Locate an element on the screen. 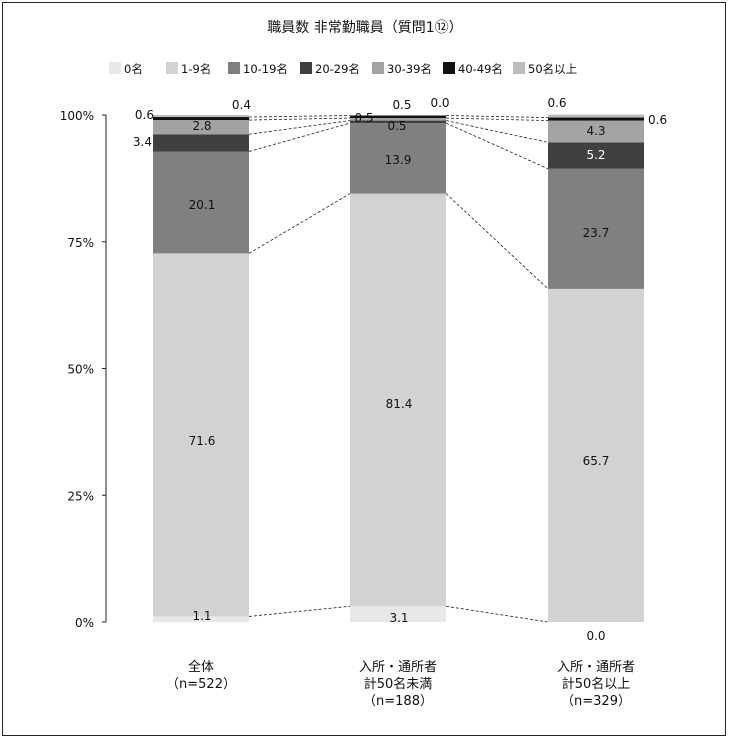  data-label: 4.3 is located at coordinates (595, 131).